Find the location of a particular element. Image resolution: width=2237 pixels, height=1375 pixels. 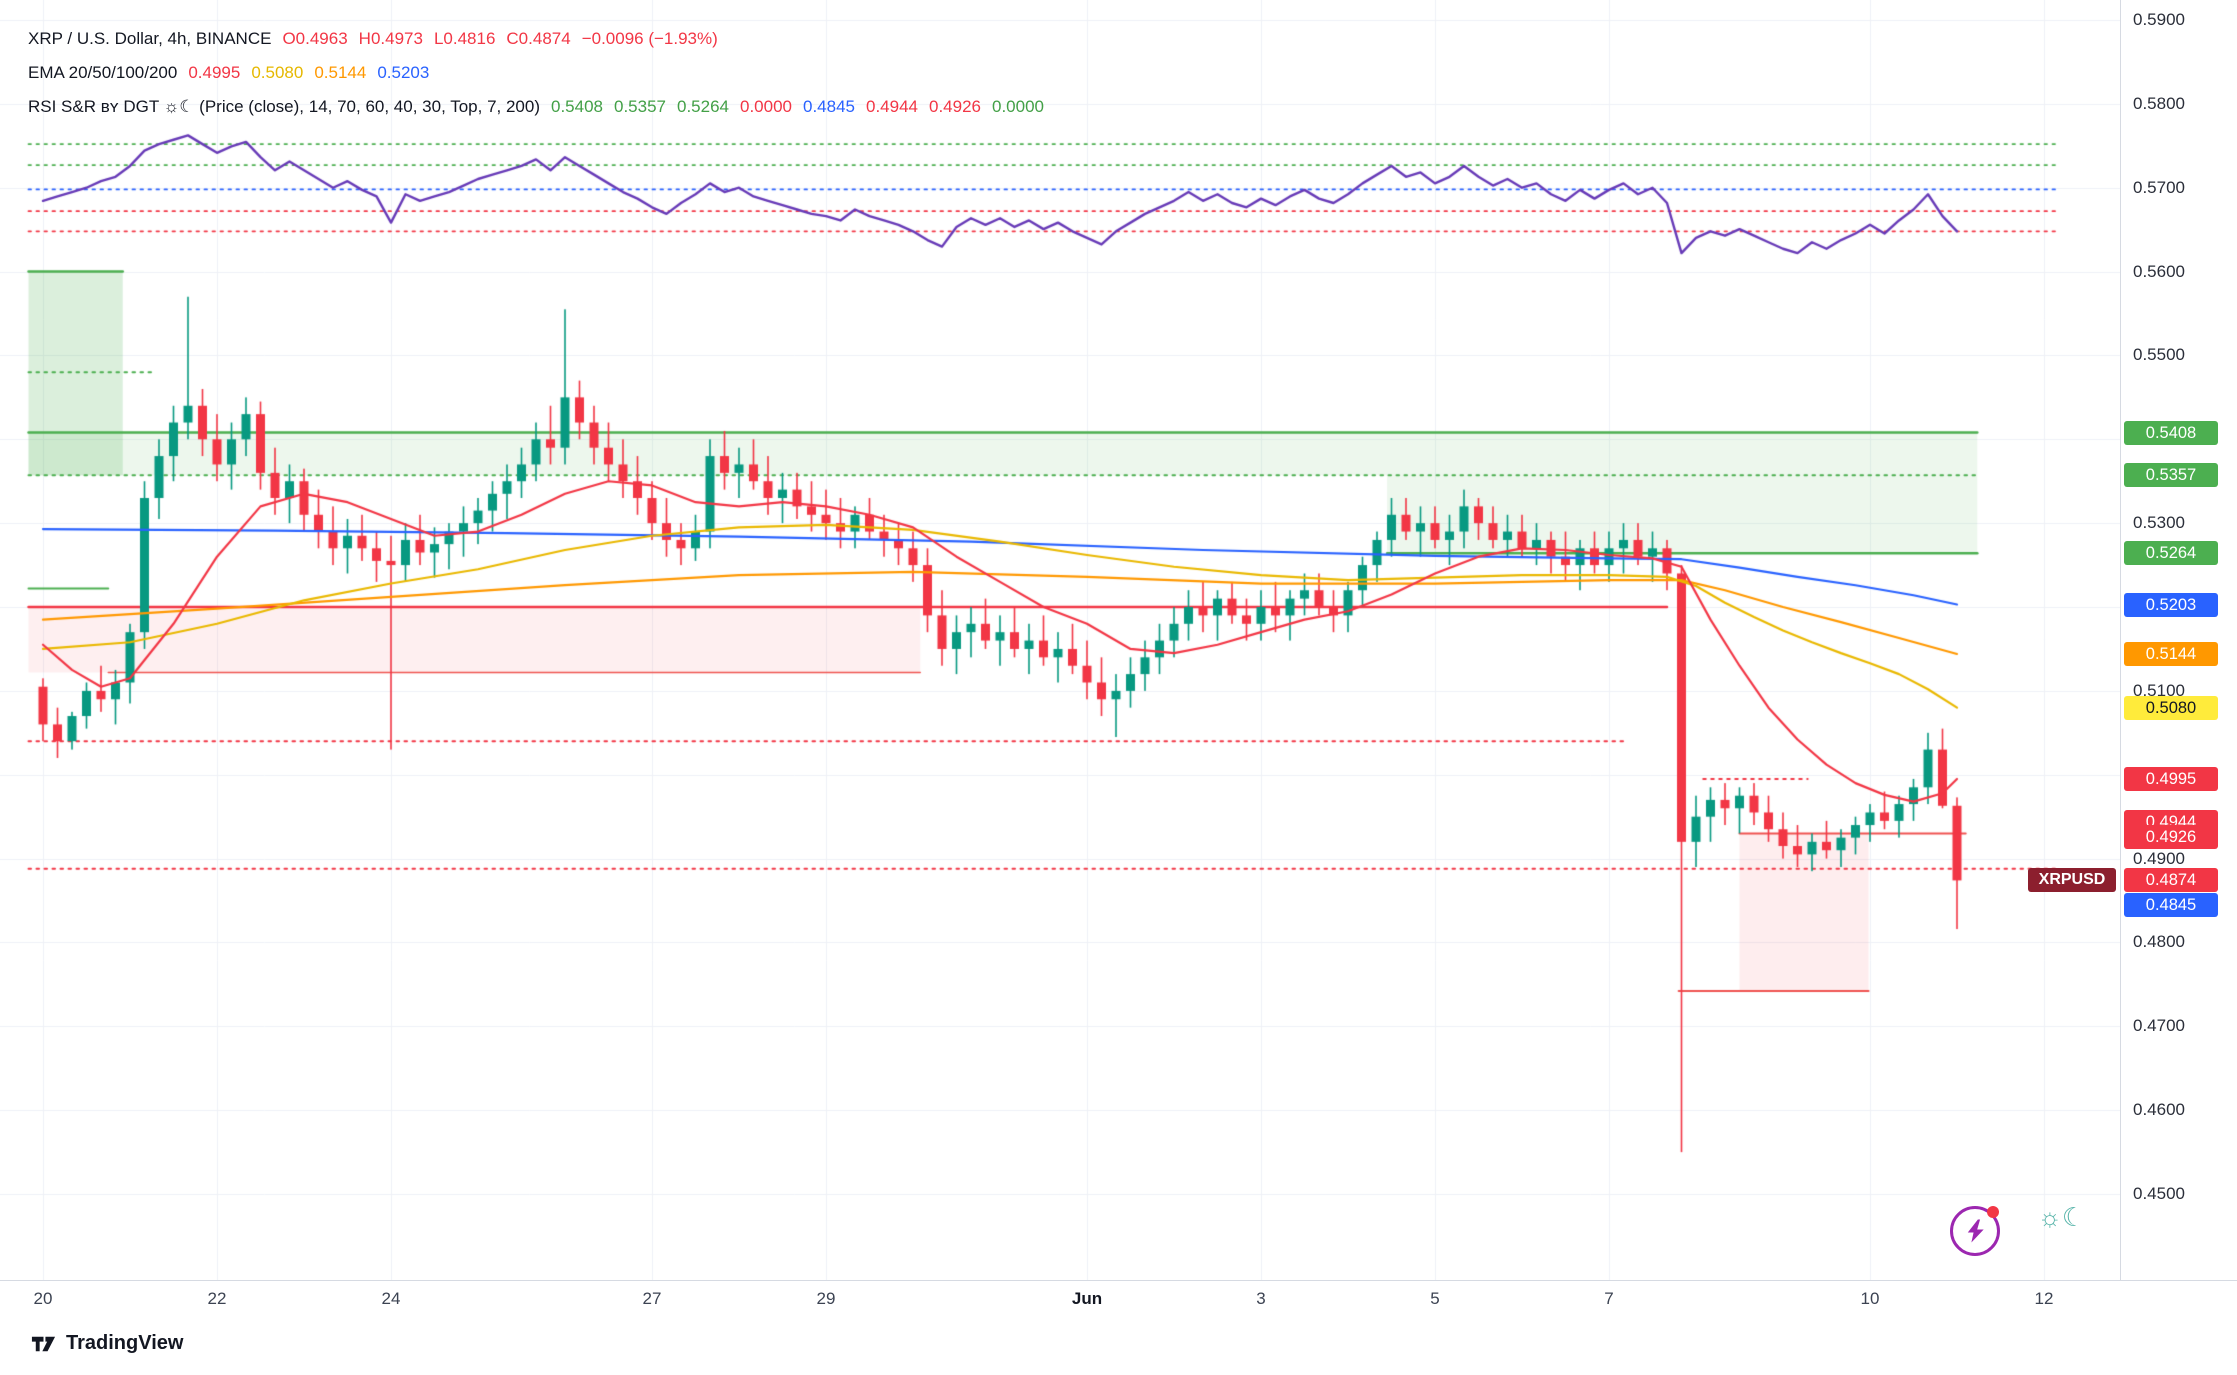

price-level-badge: 0.4995 is located at coordinates (2171, 778).